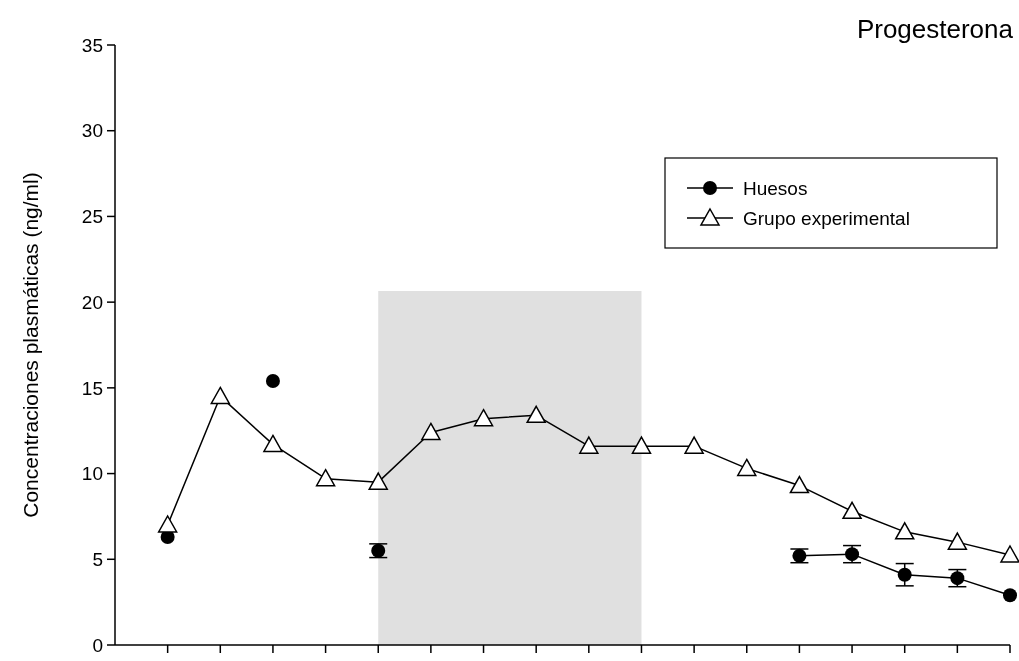  What do you see at coordinates (30, 345) in the screenshot?
I see `y-axis-title: Concentraciones plasmáticas (ng/ml)` at bounding box center [30, 345].